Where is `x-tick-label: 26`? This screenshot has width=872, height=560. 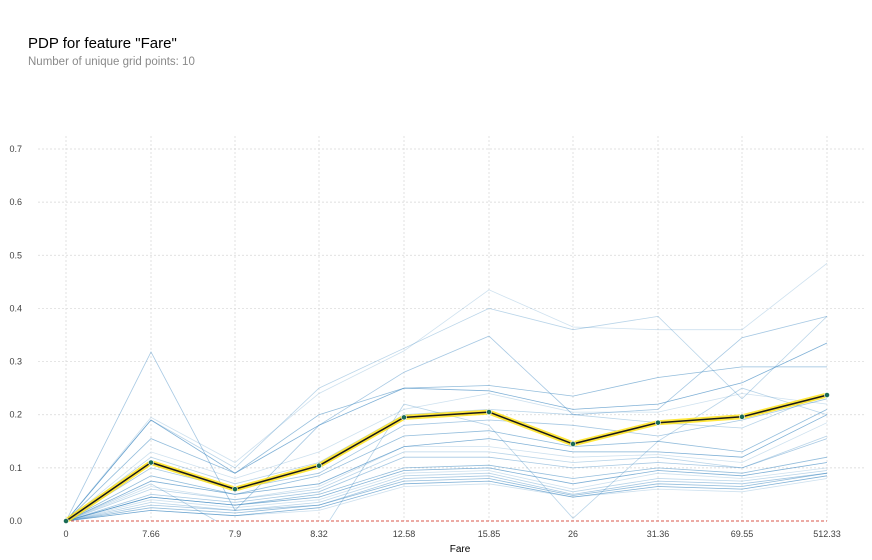
x-tick-label: 26 is located at coordinates (573, 534).